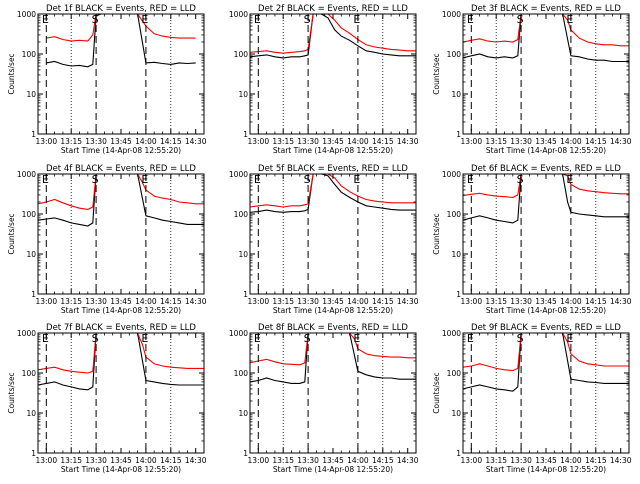  Describe the element at coordinates (121, 9) in the screenshot. I see `panel-title: Det 1f BLACK = Events, RED = LLD` at that location.